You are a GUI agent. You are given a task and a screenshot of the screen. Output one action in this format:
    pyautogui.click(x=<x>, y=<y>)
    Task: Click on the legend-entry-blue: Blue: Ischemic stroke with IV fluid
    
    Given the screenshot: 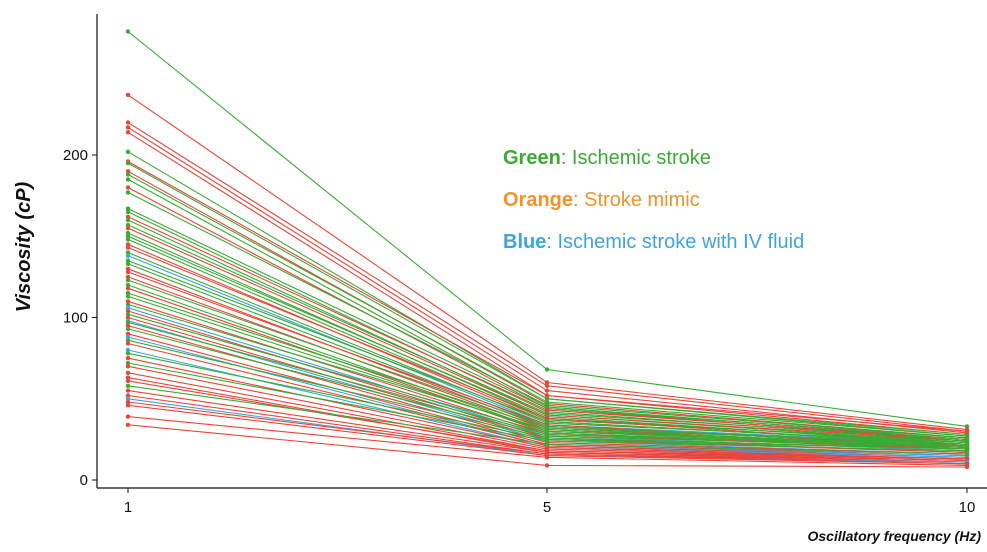 What is the action you would take?
    pyautogui.click(x=653, y=242)
    